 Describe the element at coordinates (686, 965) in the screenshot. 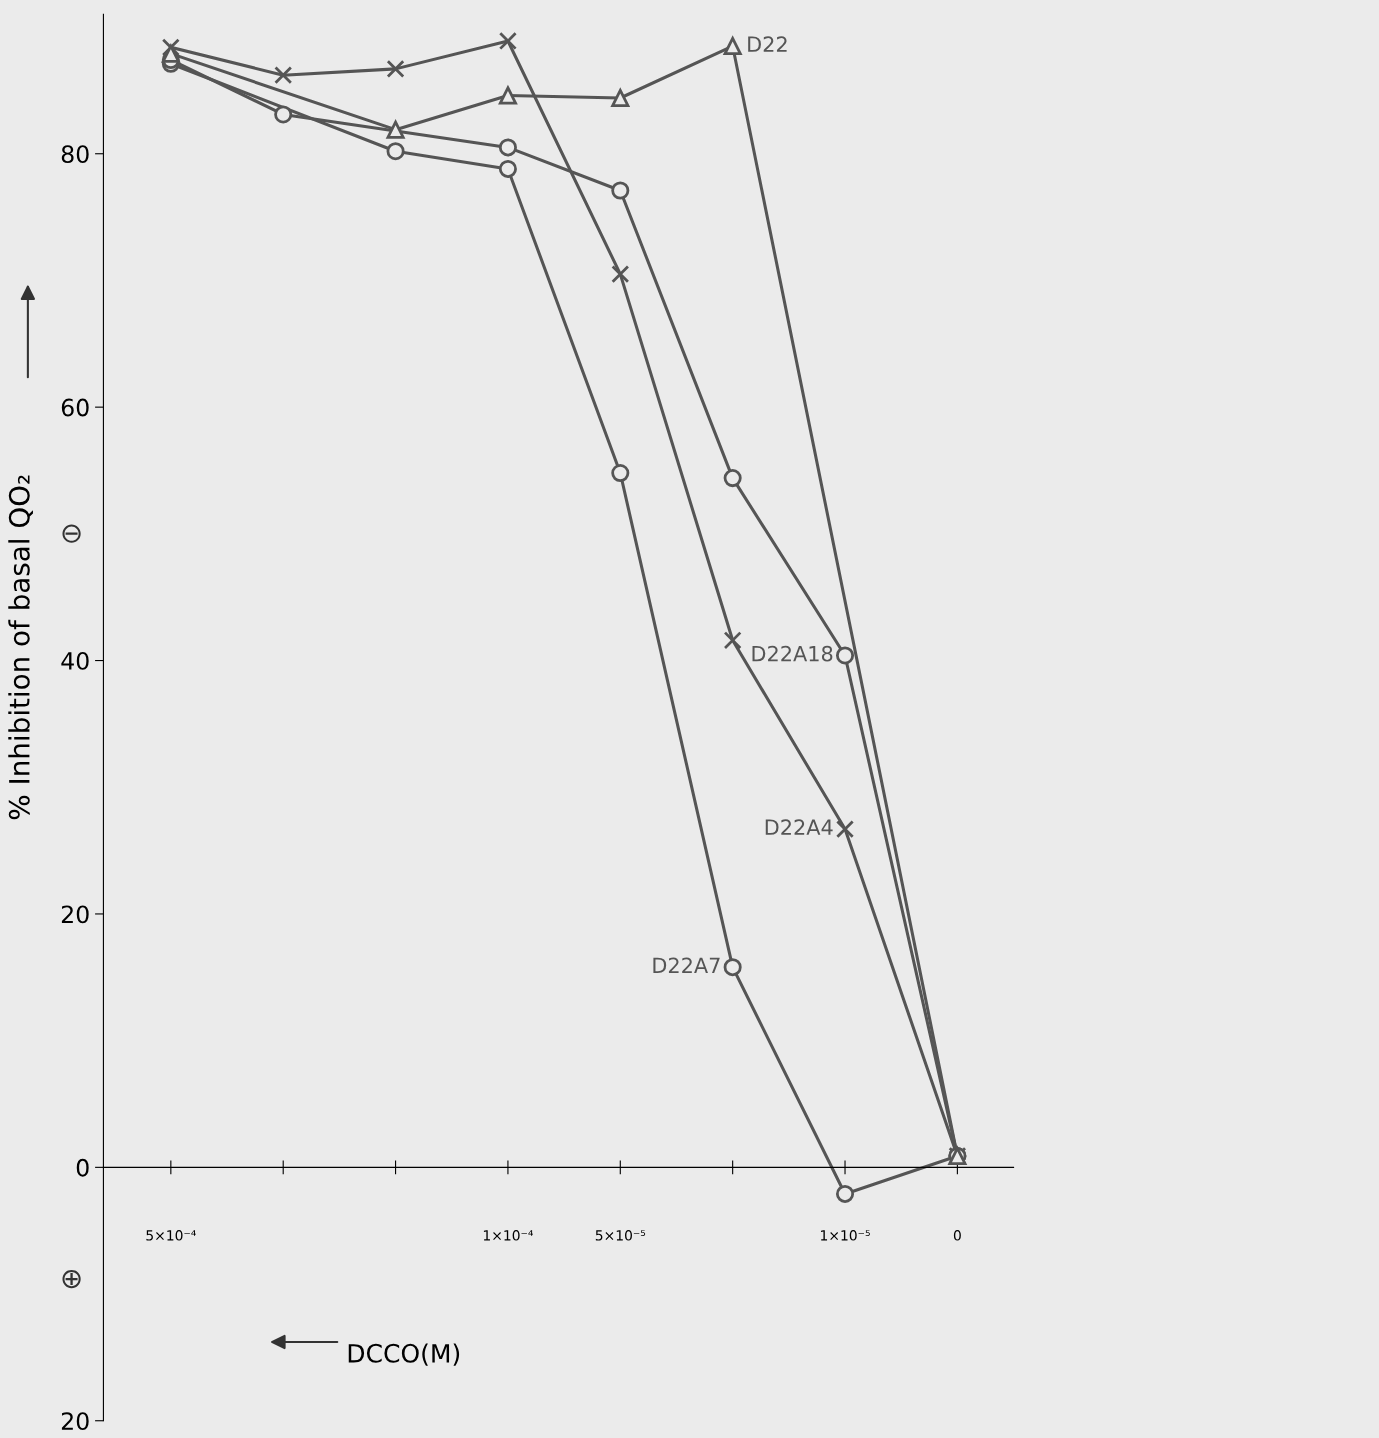

I see `series-label: D22A7` at that location.